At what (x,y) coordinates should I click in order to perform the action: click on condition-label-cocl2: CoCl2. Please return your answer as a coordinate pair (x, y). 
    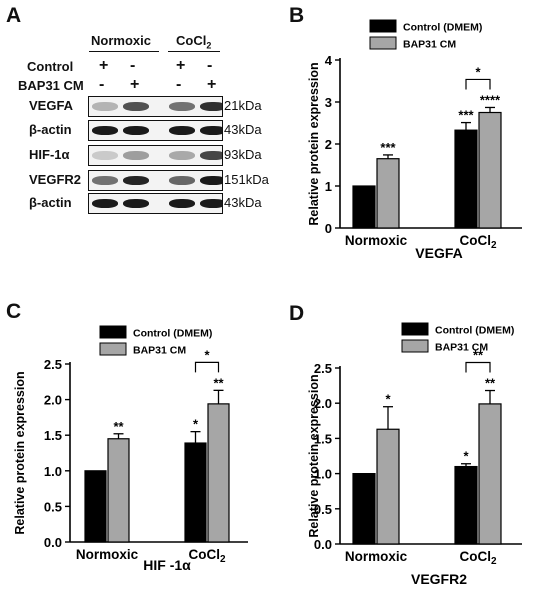
    Looking at the image, I should click on (193, 42).